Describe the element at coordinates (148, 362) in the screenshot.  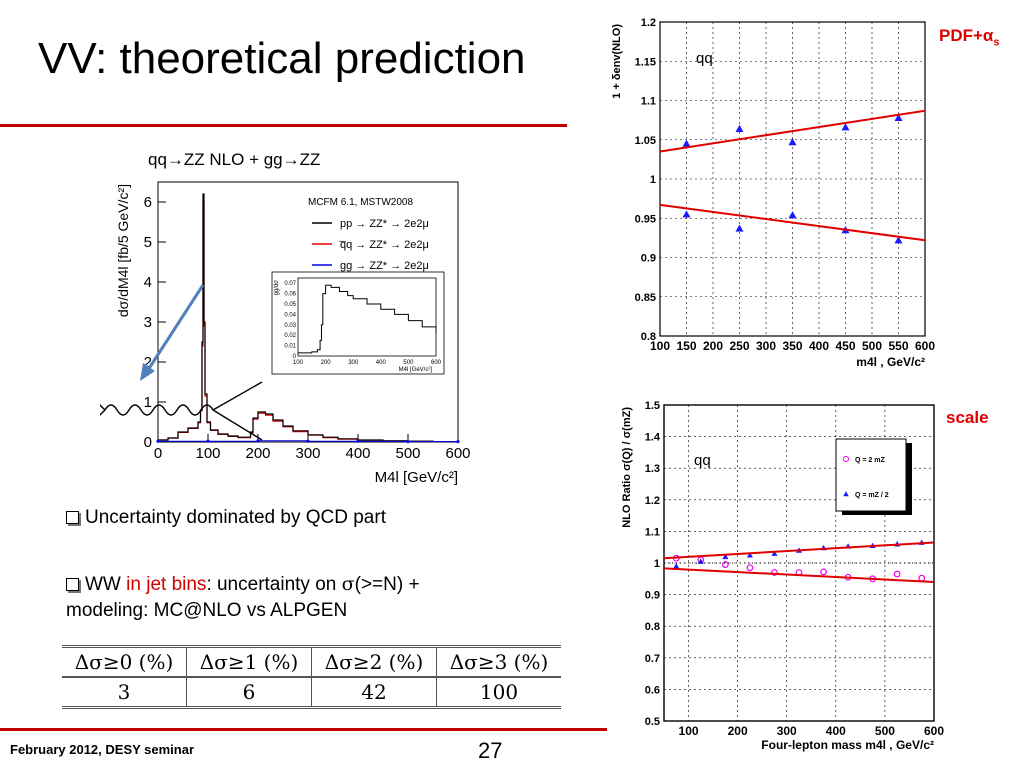
I see `y-tick-label: 2` at that location.